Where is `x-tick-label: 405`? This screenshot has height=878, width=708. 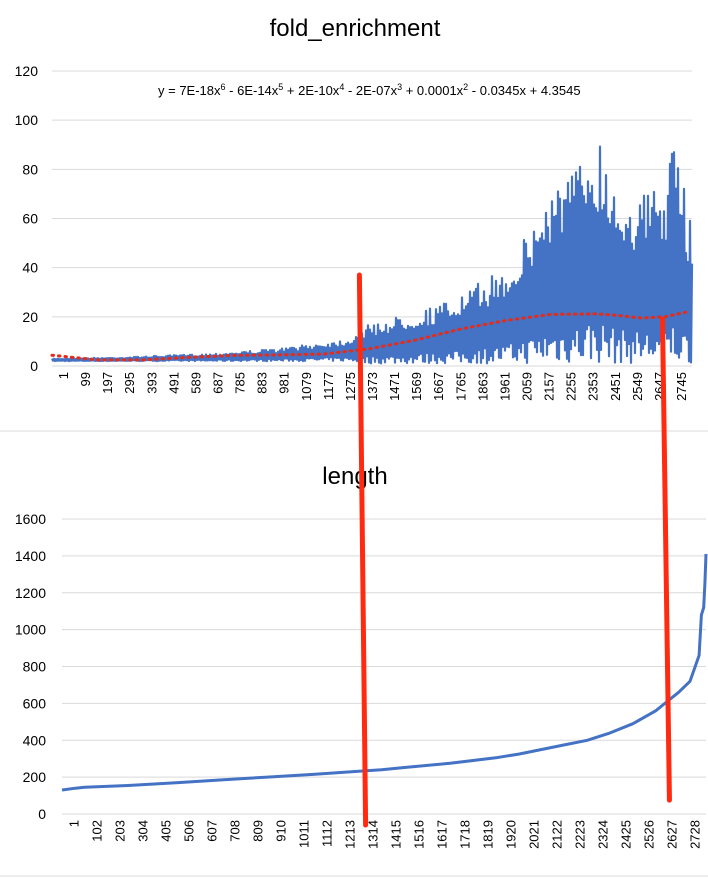 x-tick-label: 405 is located at coordinates (166, 831).